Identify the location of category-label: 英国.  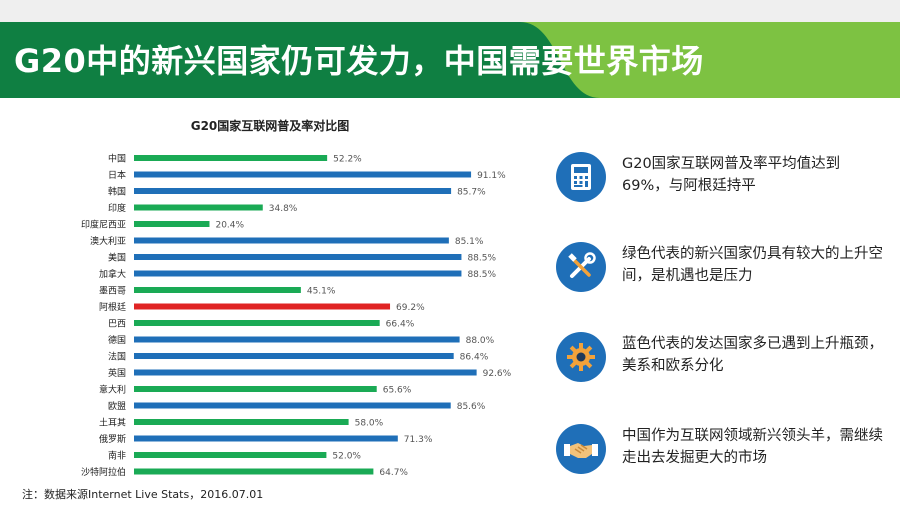
(117, 373).